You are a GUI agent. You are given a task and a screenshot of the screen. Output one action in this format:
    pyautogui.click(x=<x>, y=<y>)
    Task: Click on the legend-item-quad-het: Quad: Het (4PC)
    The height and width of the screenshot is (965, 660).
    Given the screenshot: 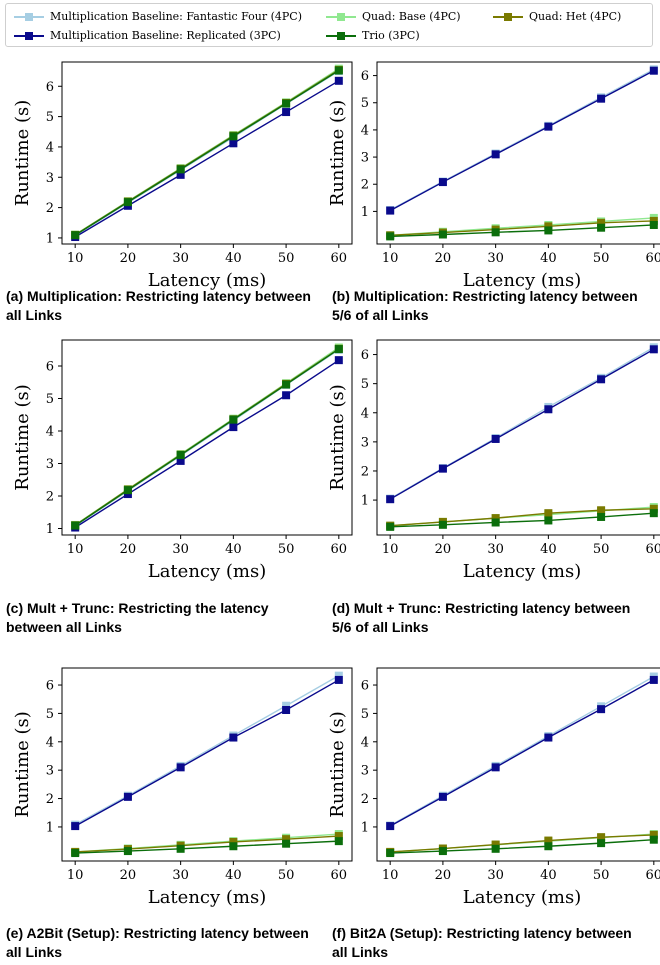 What is the action you would take?
    pyautogui.click(x=557, y=16)
    